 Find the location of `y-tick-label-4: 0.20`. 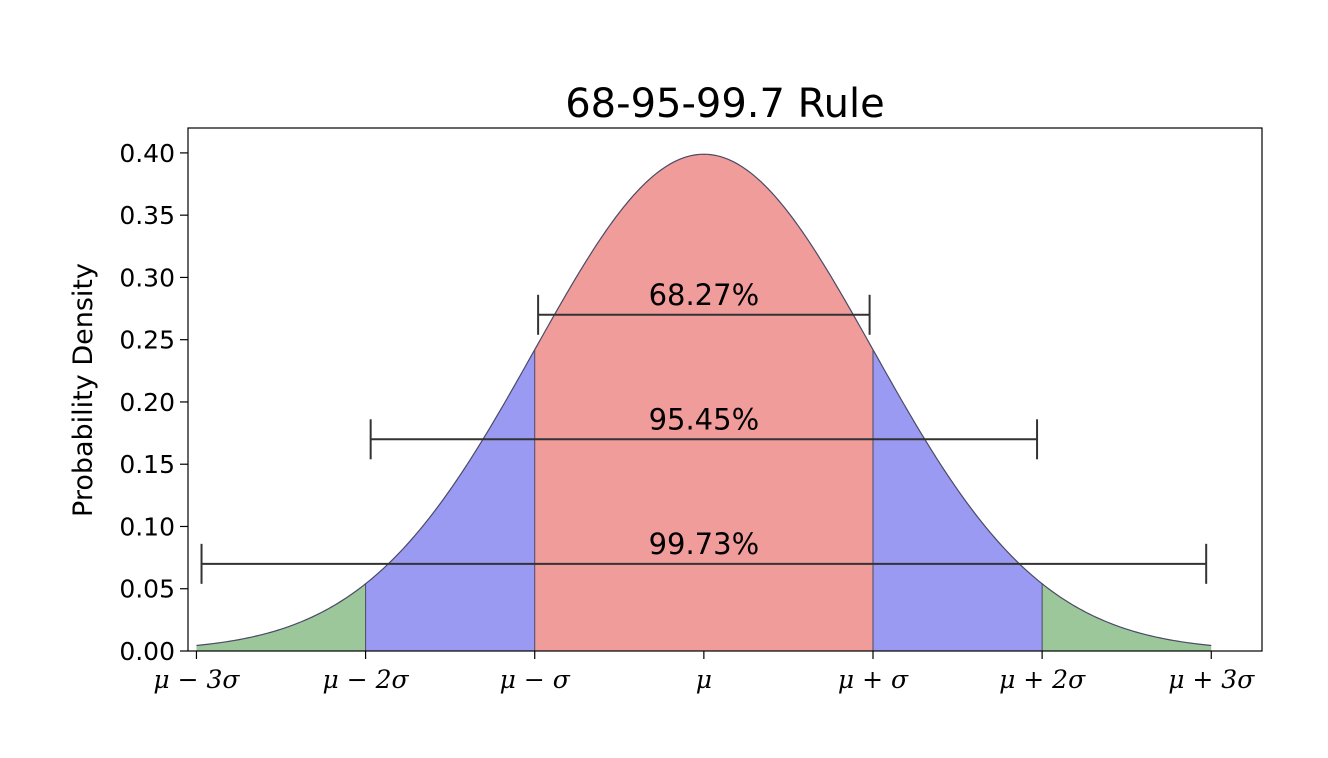

y-tick-label-4: 0.20 is located at coordinates (147, 402).